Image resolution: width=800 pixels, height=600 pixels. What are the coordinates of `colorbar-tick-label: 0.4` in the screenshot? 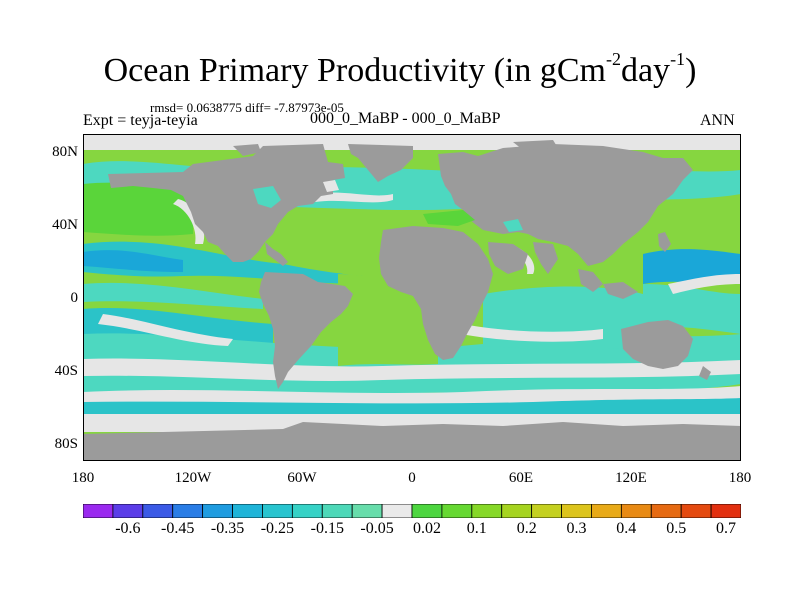 It's located at (626, 528).